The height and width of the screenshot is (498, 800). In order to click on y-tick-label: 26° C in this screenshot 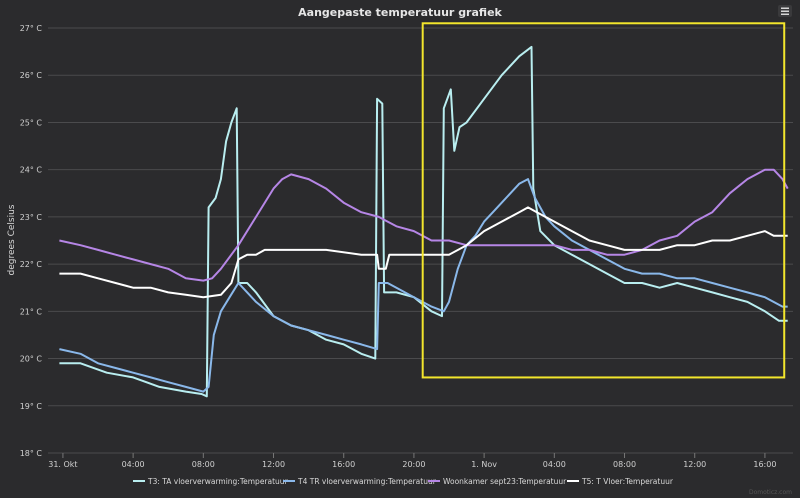, I will do `click(31, 75)`.